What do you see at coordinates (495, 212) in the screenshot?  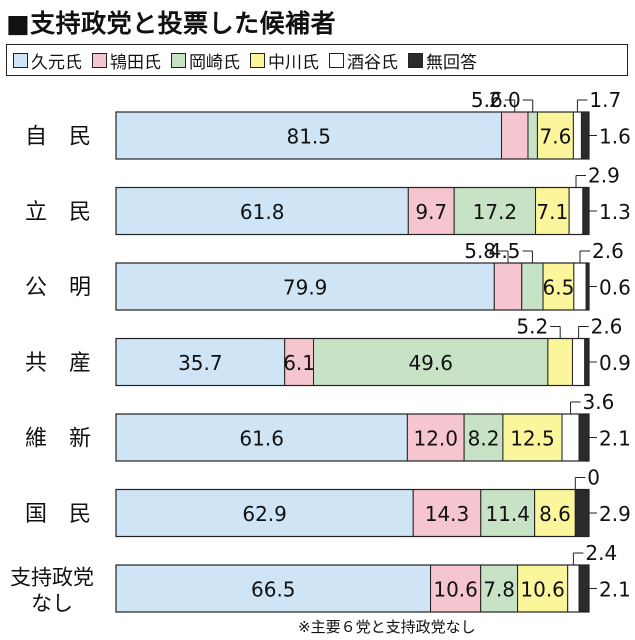 I see `data-label: 17.2` at bounding box center [495, 212].